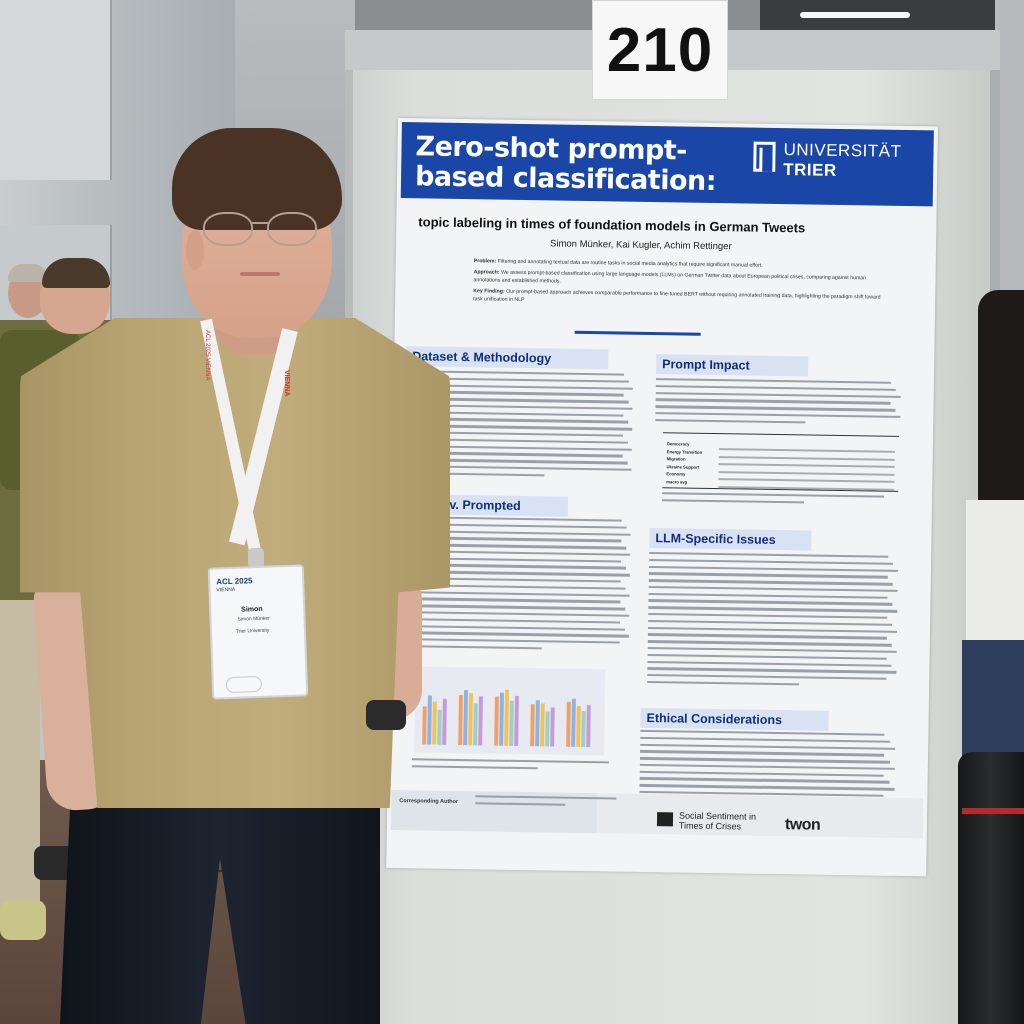 Image resolution: width=1024 pixels, height=1024 pixels. I want to click on project-logo-icon, so click(665, 819).